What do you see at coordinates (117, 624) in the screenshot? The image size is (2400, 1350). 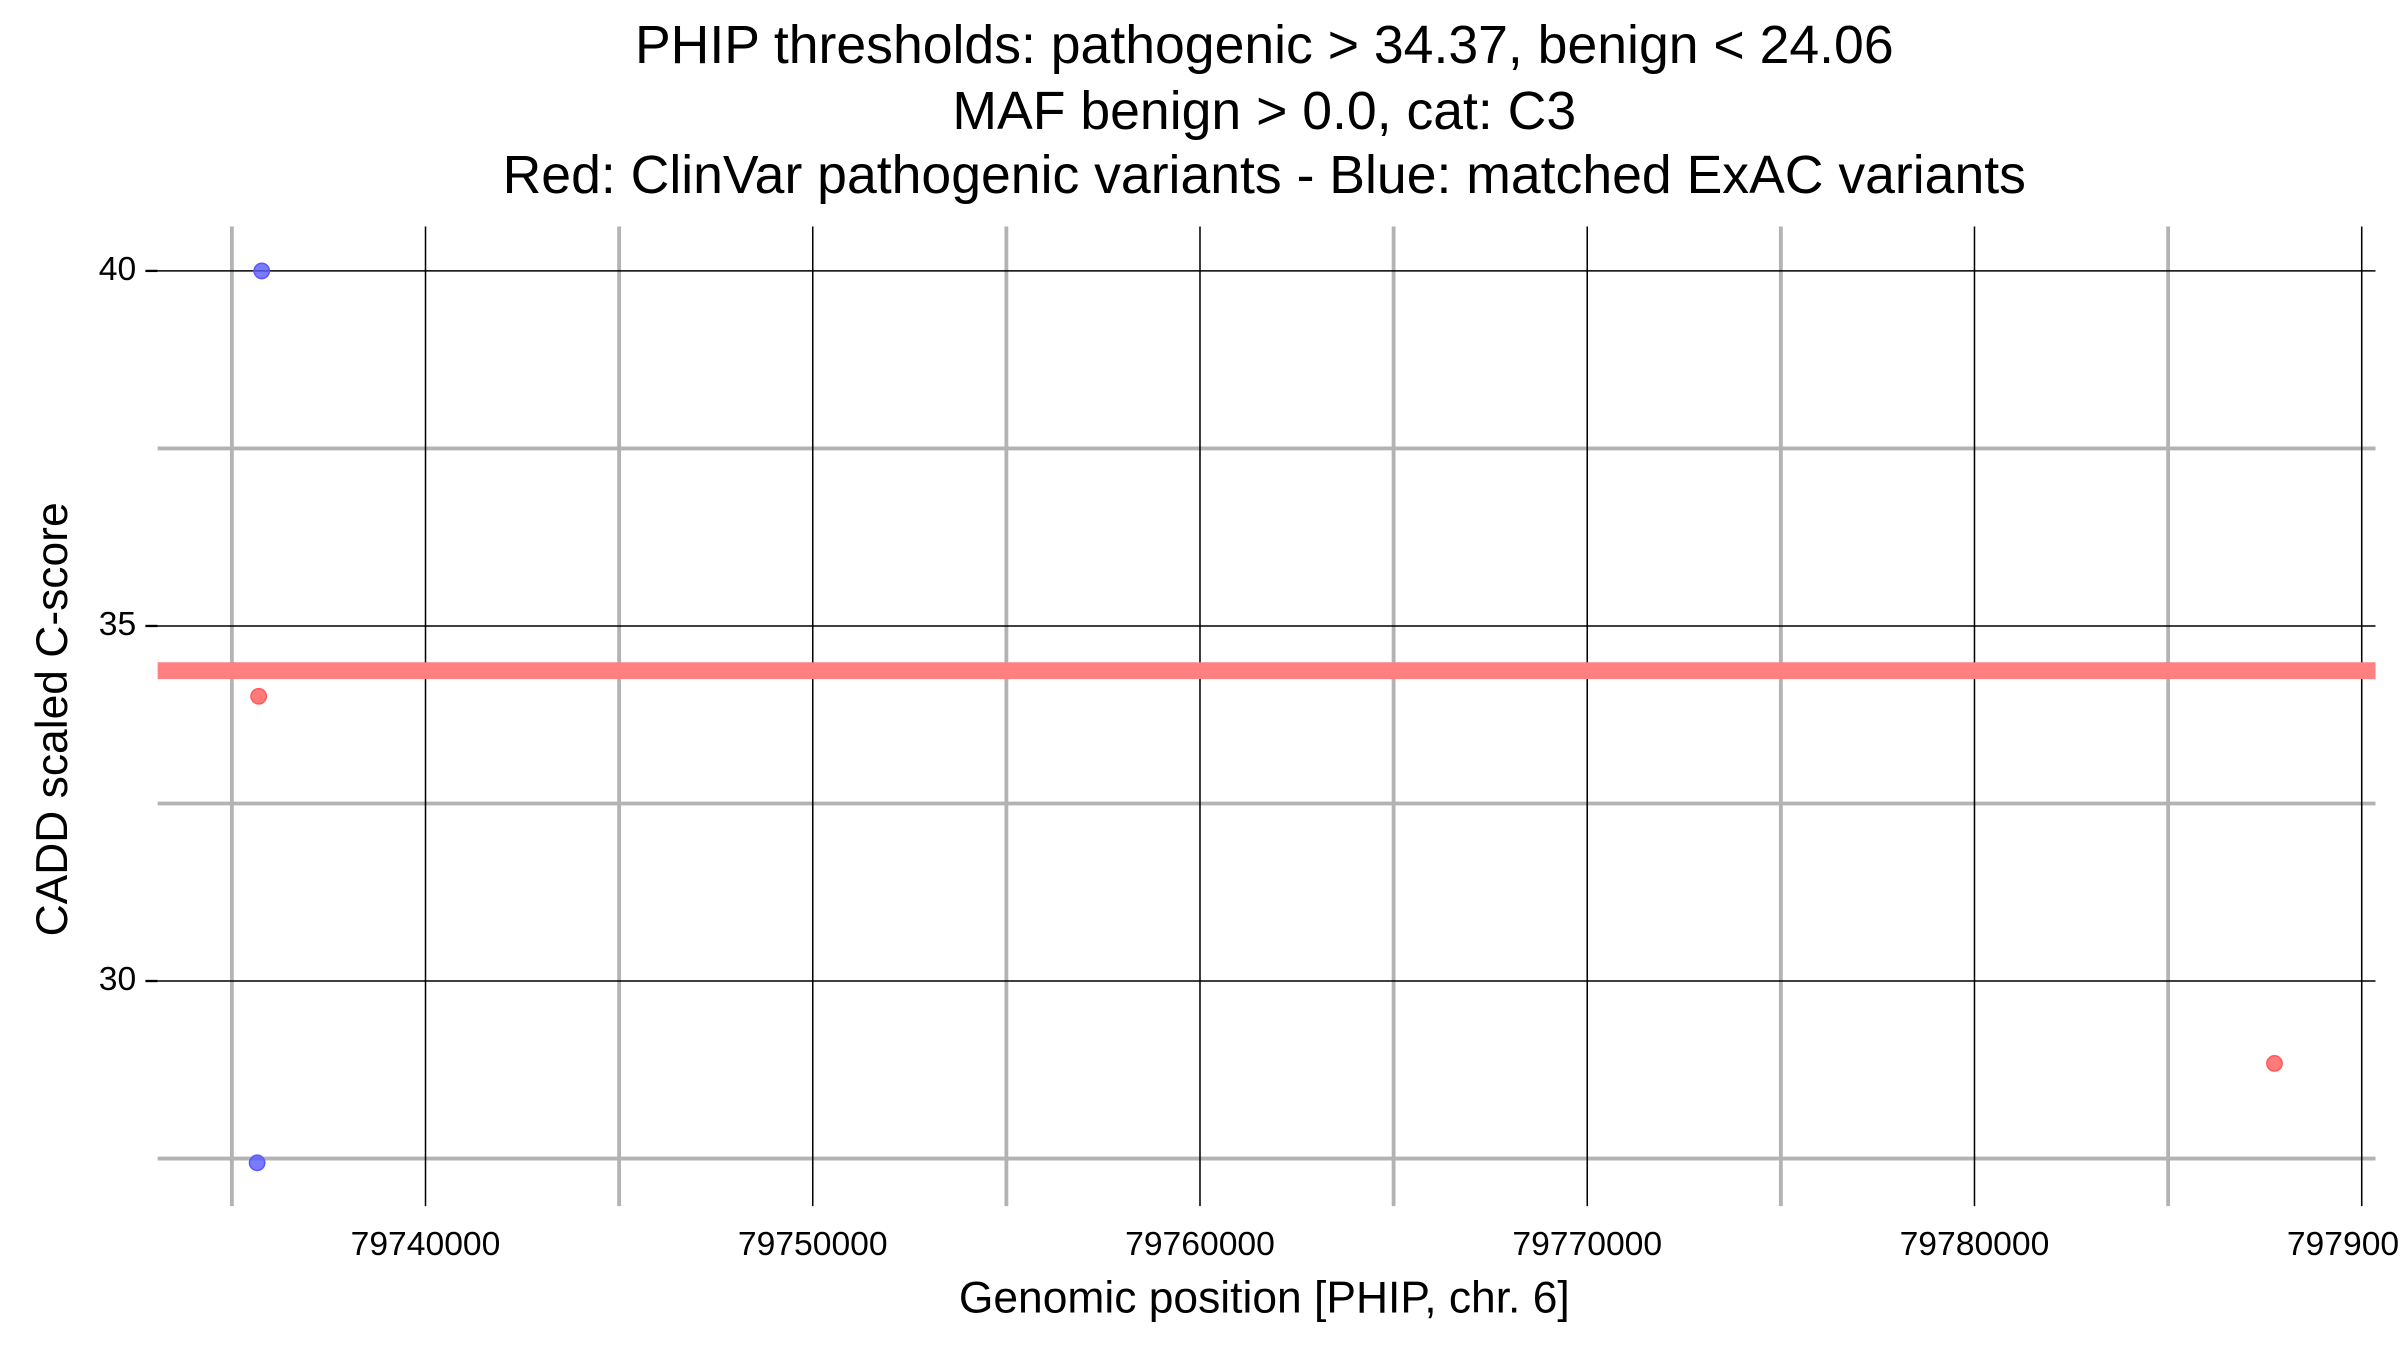 I see `y-tick-label: 35` at bounding box center [117, 624].